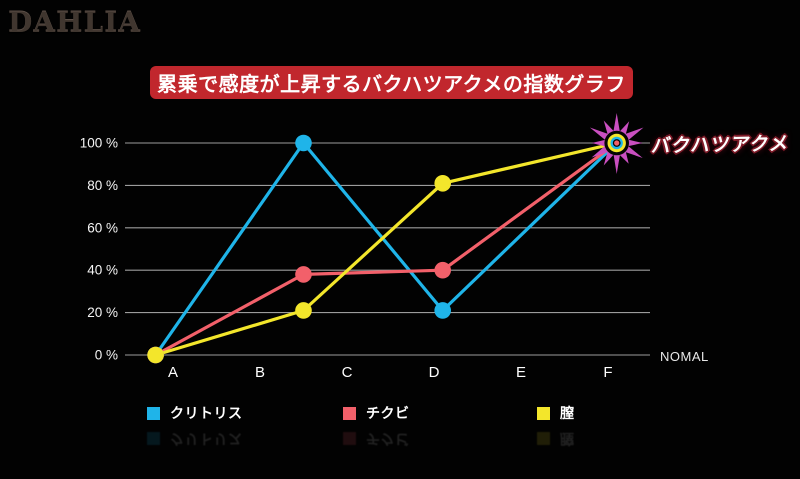 The width and height of the screenshot is (800, 479). I want to click on x-category-label: A, so click(173, 372).